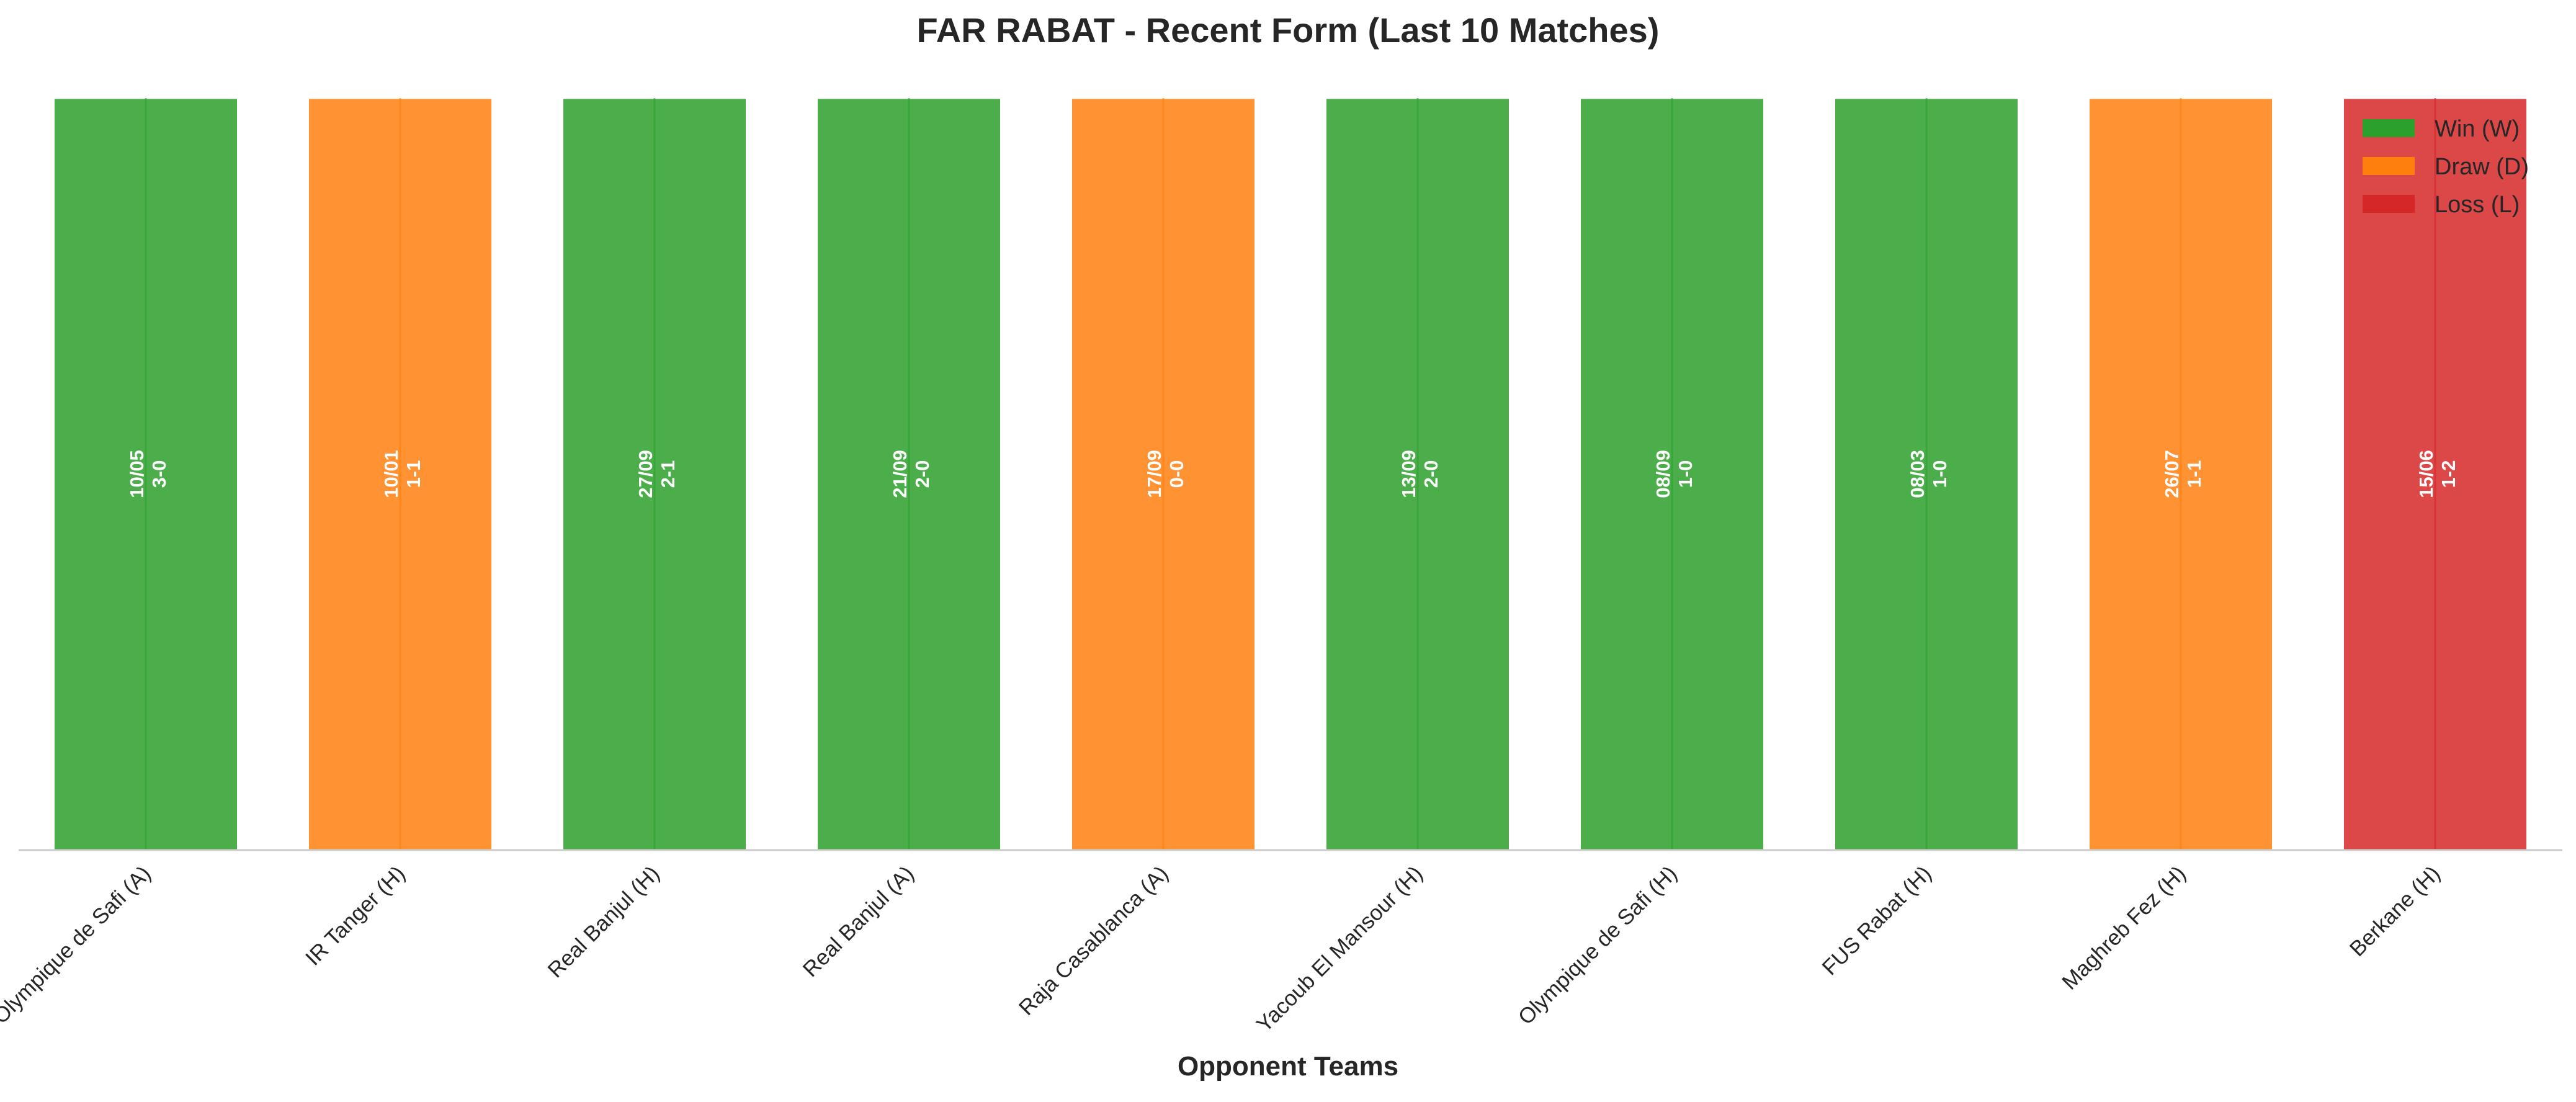 The image size is (2576, 1102). I want to click on x-tick-label-10: Berkane (H), so click(2395, 911).